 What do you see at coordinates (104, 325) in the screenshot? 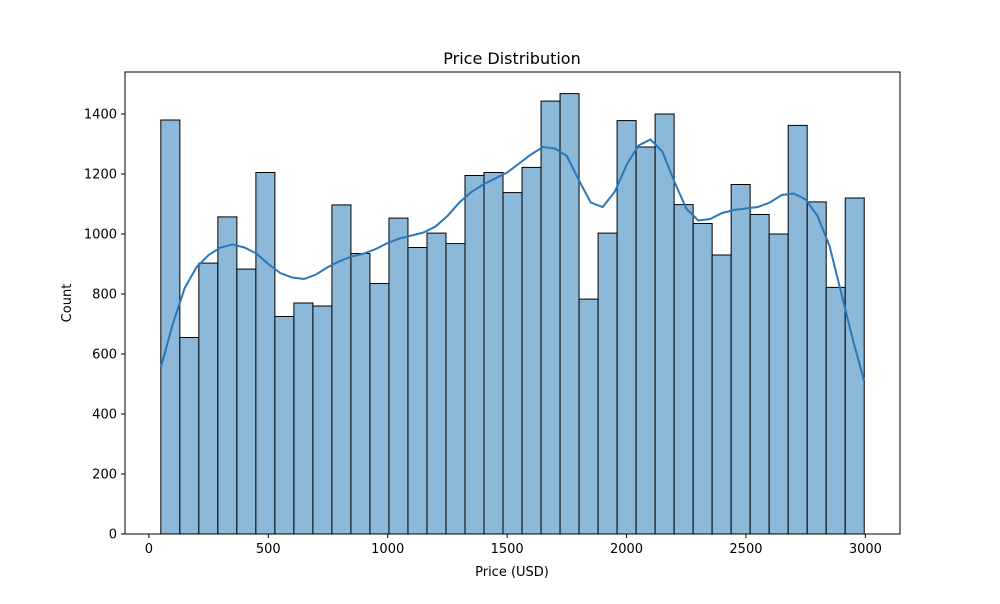
I see `y-ticks-group: 0 200 400 600 800 1000 1200 1400` at bounding box center [104, 325].